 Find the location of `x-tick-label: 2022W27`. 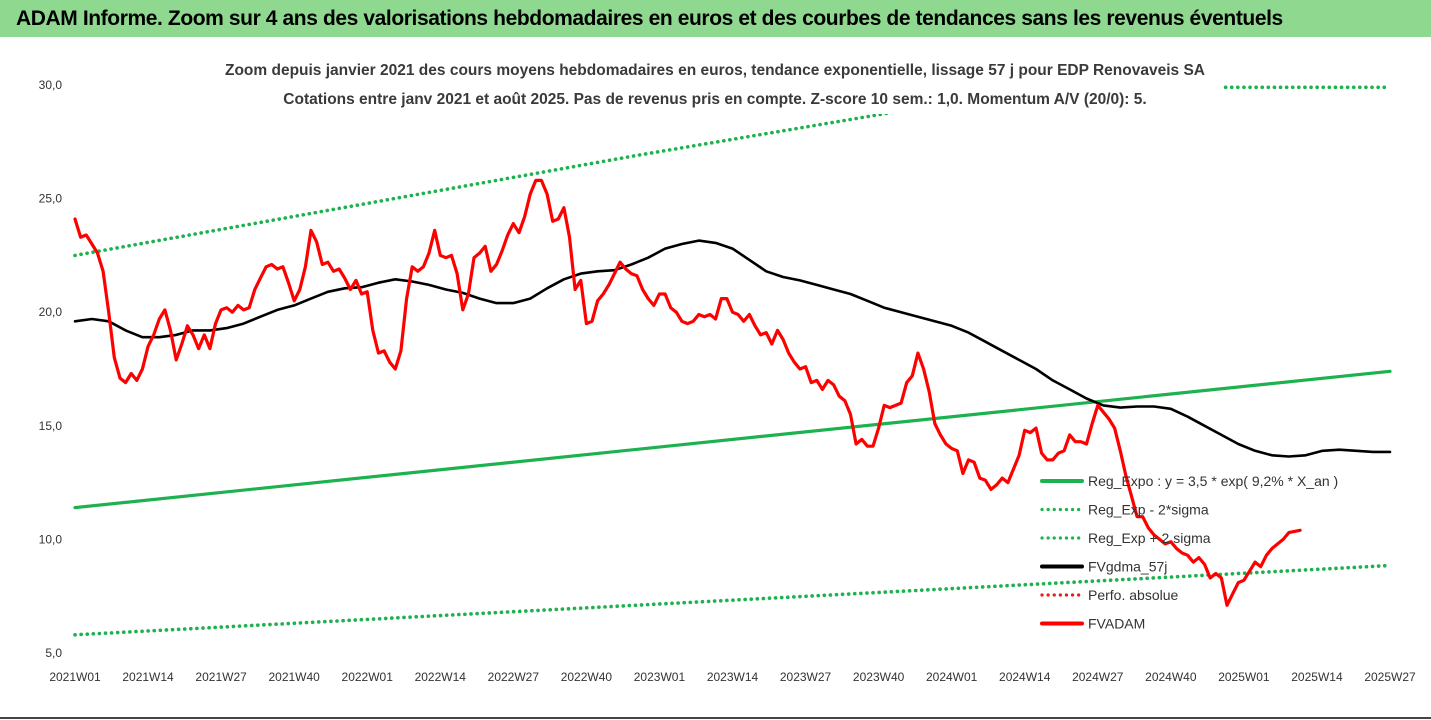

x-tick-label: 2022W27 is located at coordinates (514, 677).